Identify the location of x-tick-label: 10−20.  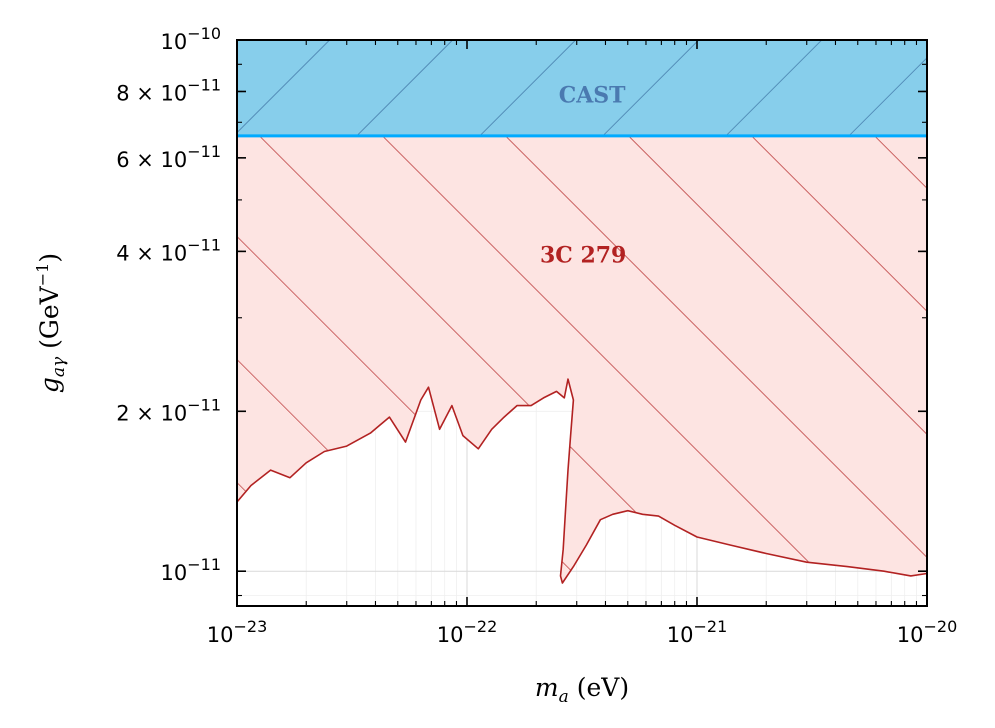
(927, 632).